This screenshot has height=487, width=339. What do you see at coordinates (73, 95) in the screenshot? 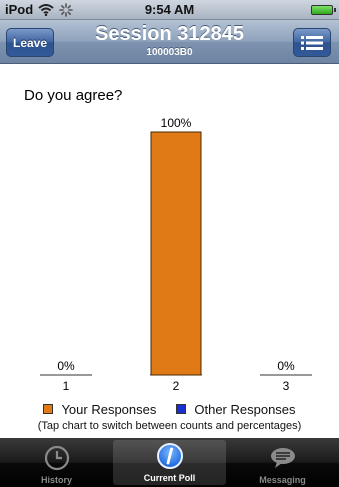
I see `poll-question: Do you agree?` at bounding box center [73, 95].